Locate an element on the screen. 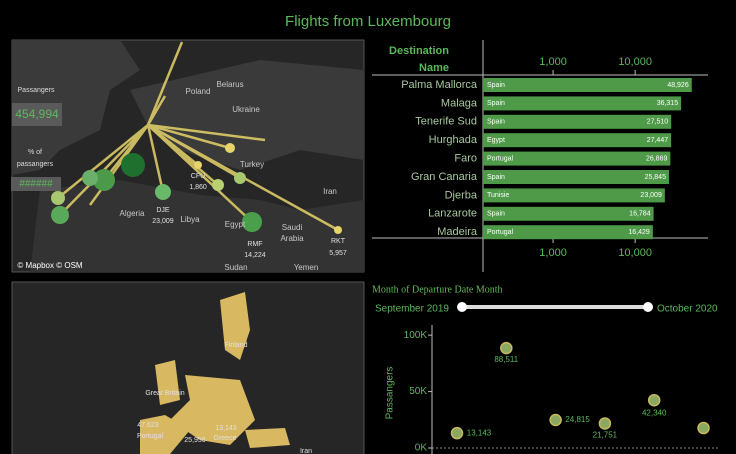 Image resolution: width=736 pixels, height=454 pixels. category-label: Hurghada is located at coordinates (453, 140).